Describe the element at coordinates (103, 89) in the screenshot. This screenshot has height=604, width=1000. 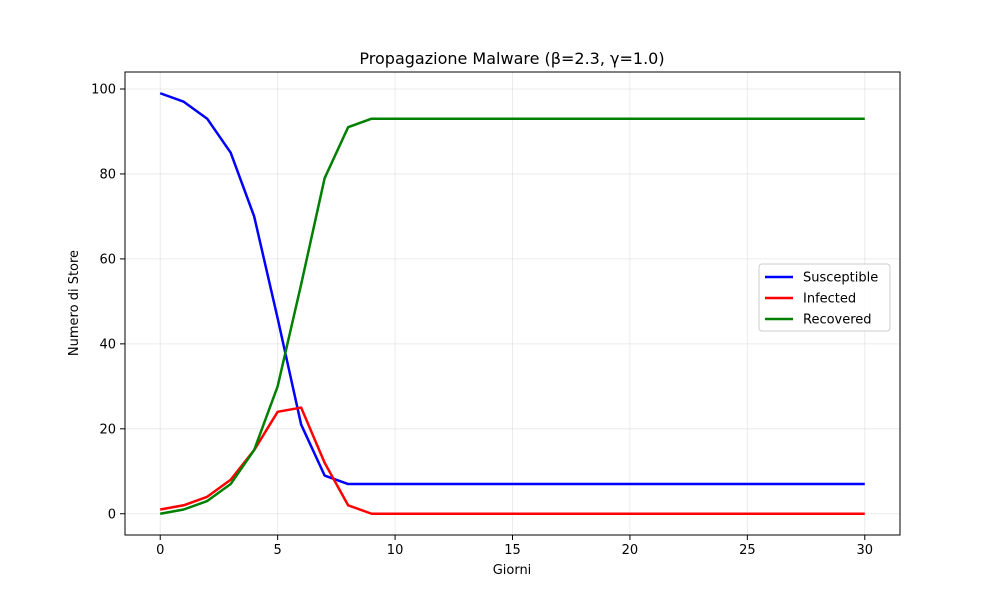
I see `y-tick-label: 100` at that location.